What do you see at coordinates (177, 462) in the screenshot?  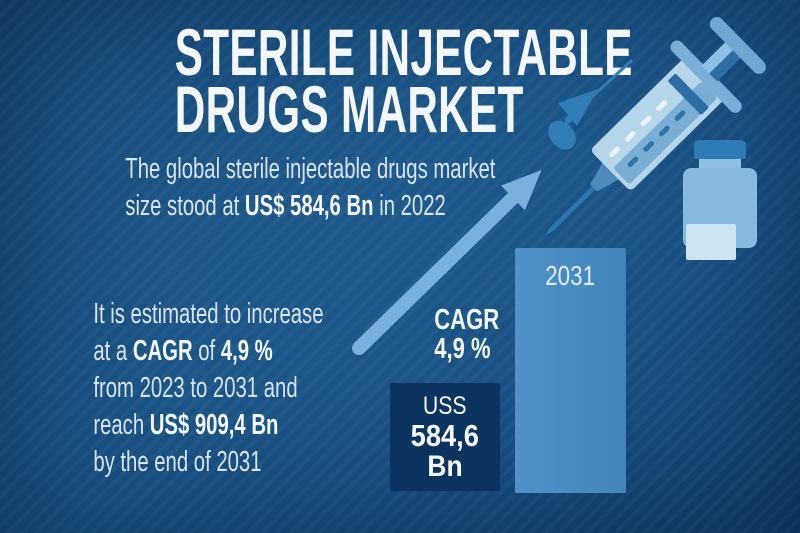 I see `para-line-5: by the end of 2031` at bounding box center [177, 462].